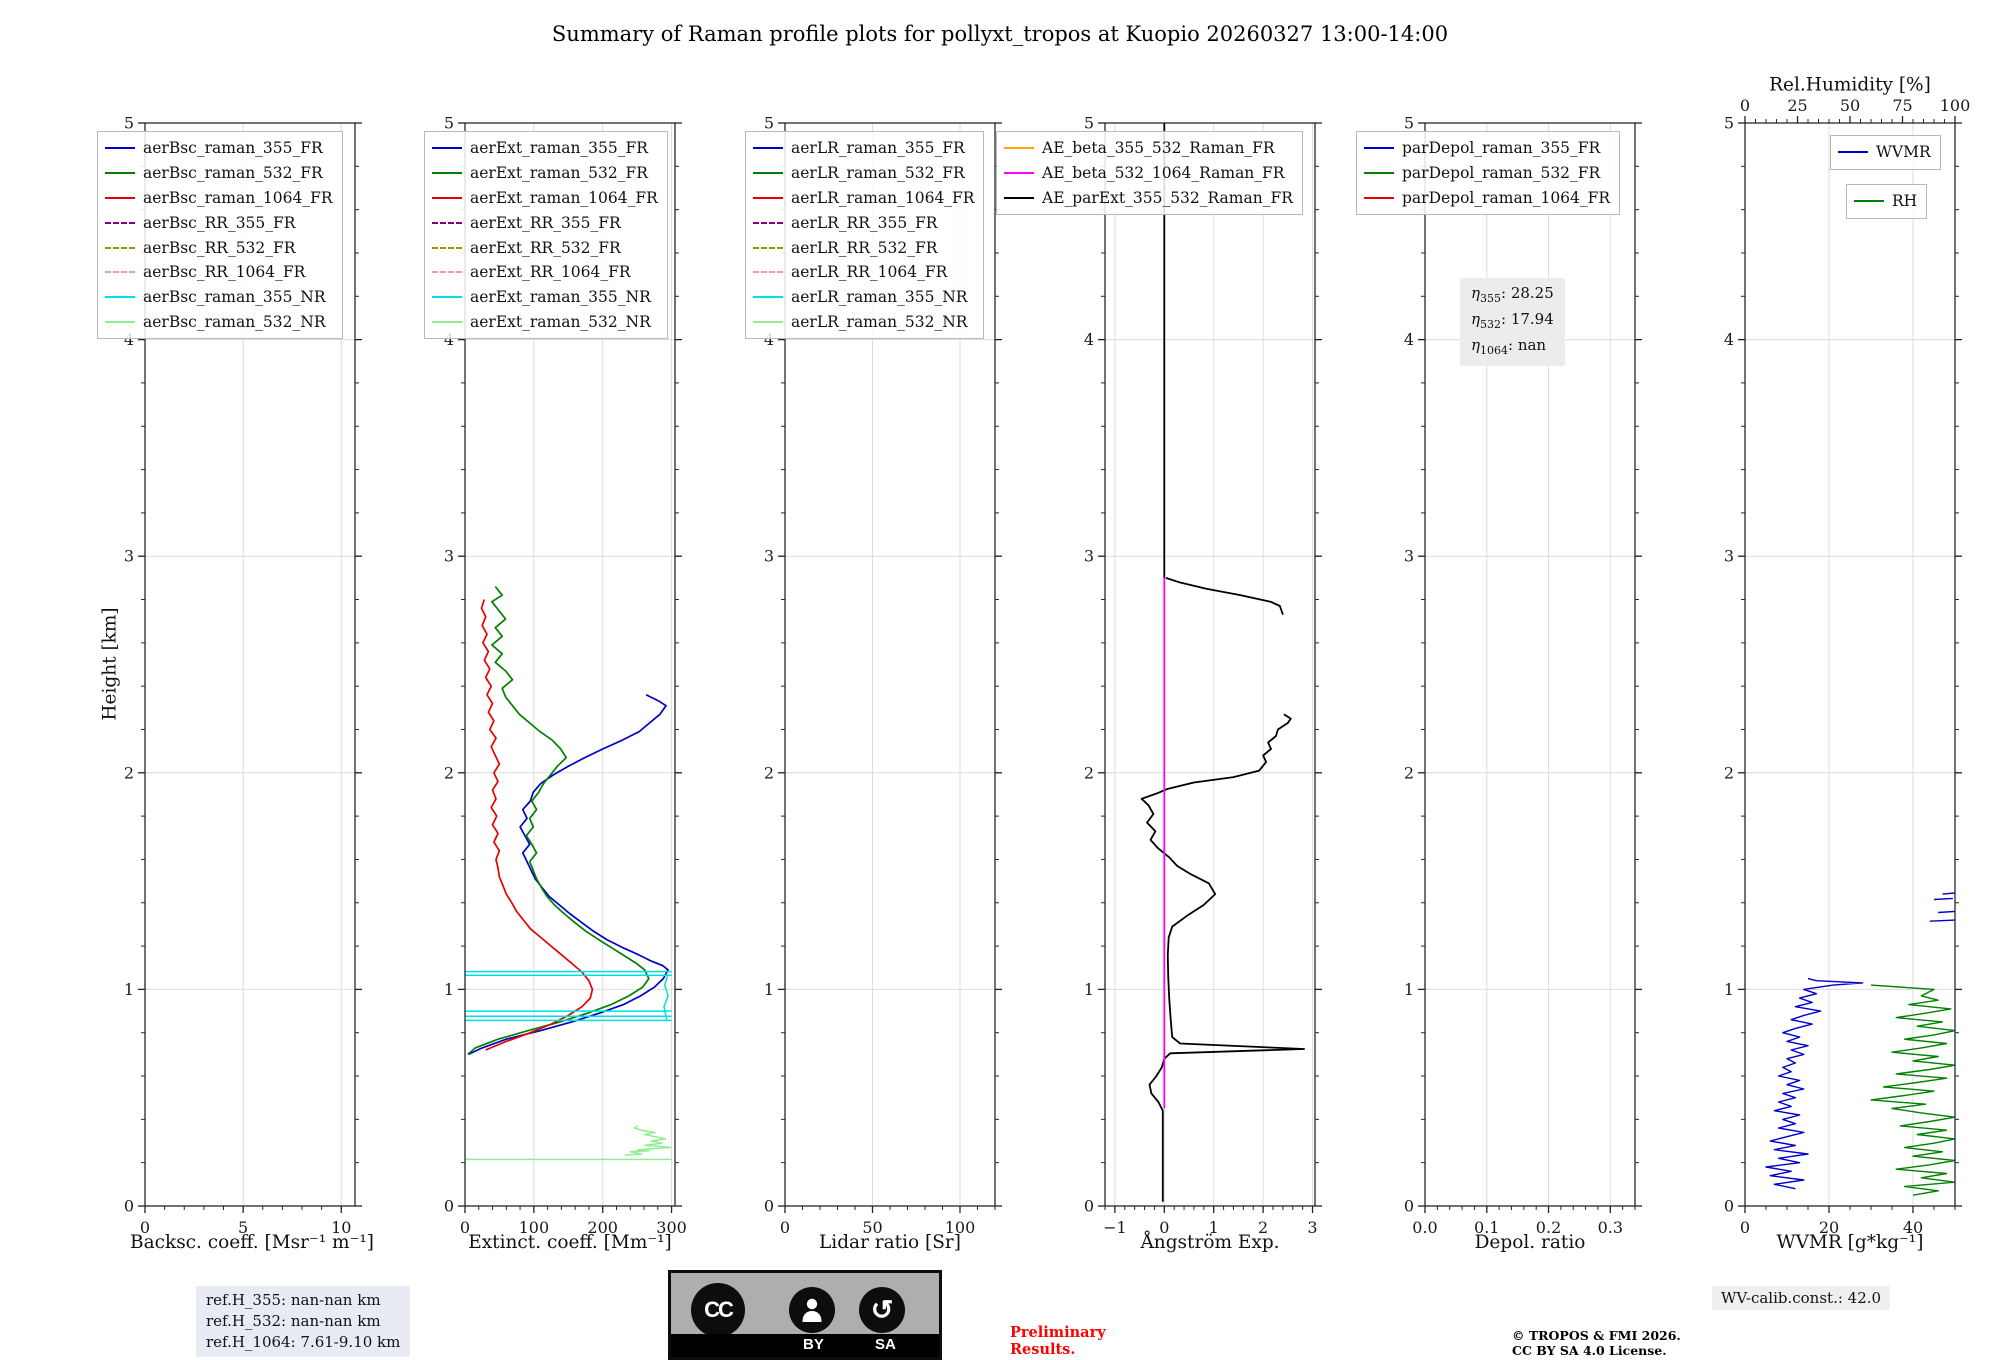  What do you see at coordinates (879, 321) in the screenshot?
I see `legend-label: aerLR_raman_532_NR` at bounding box center [879, 321].